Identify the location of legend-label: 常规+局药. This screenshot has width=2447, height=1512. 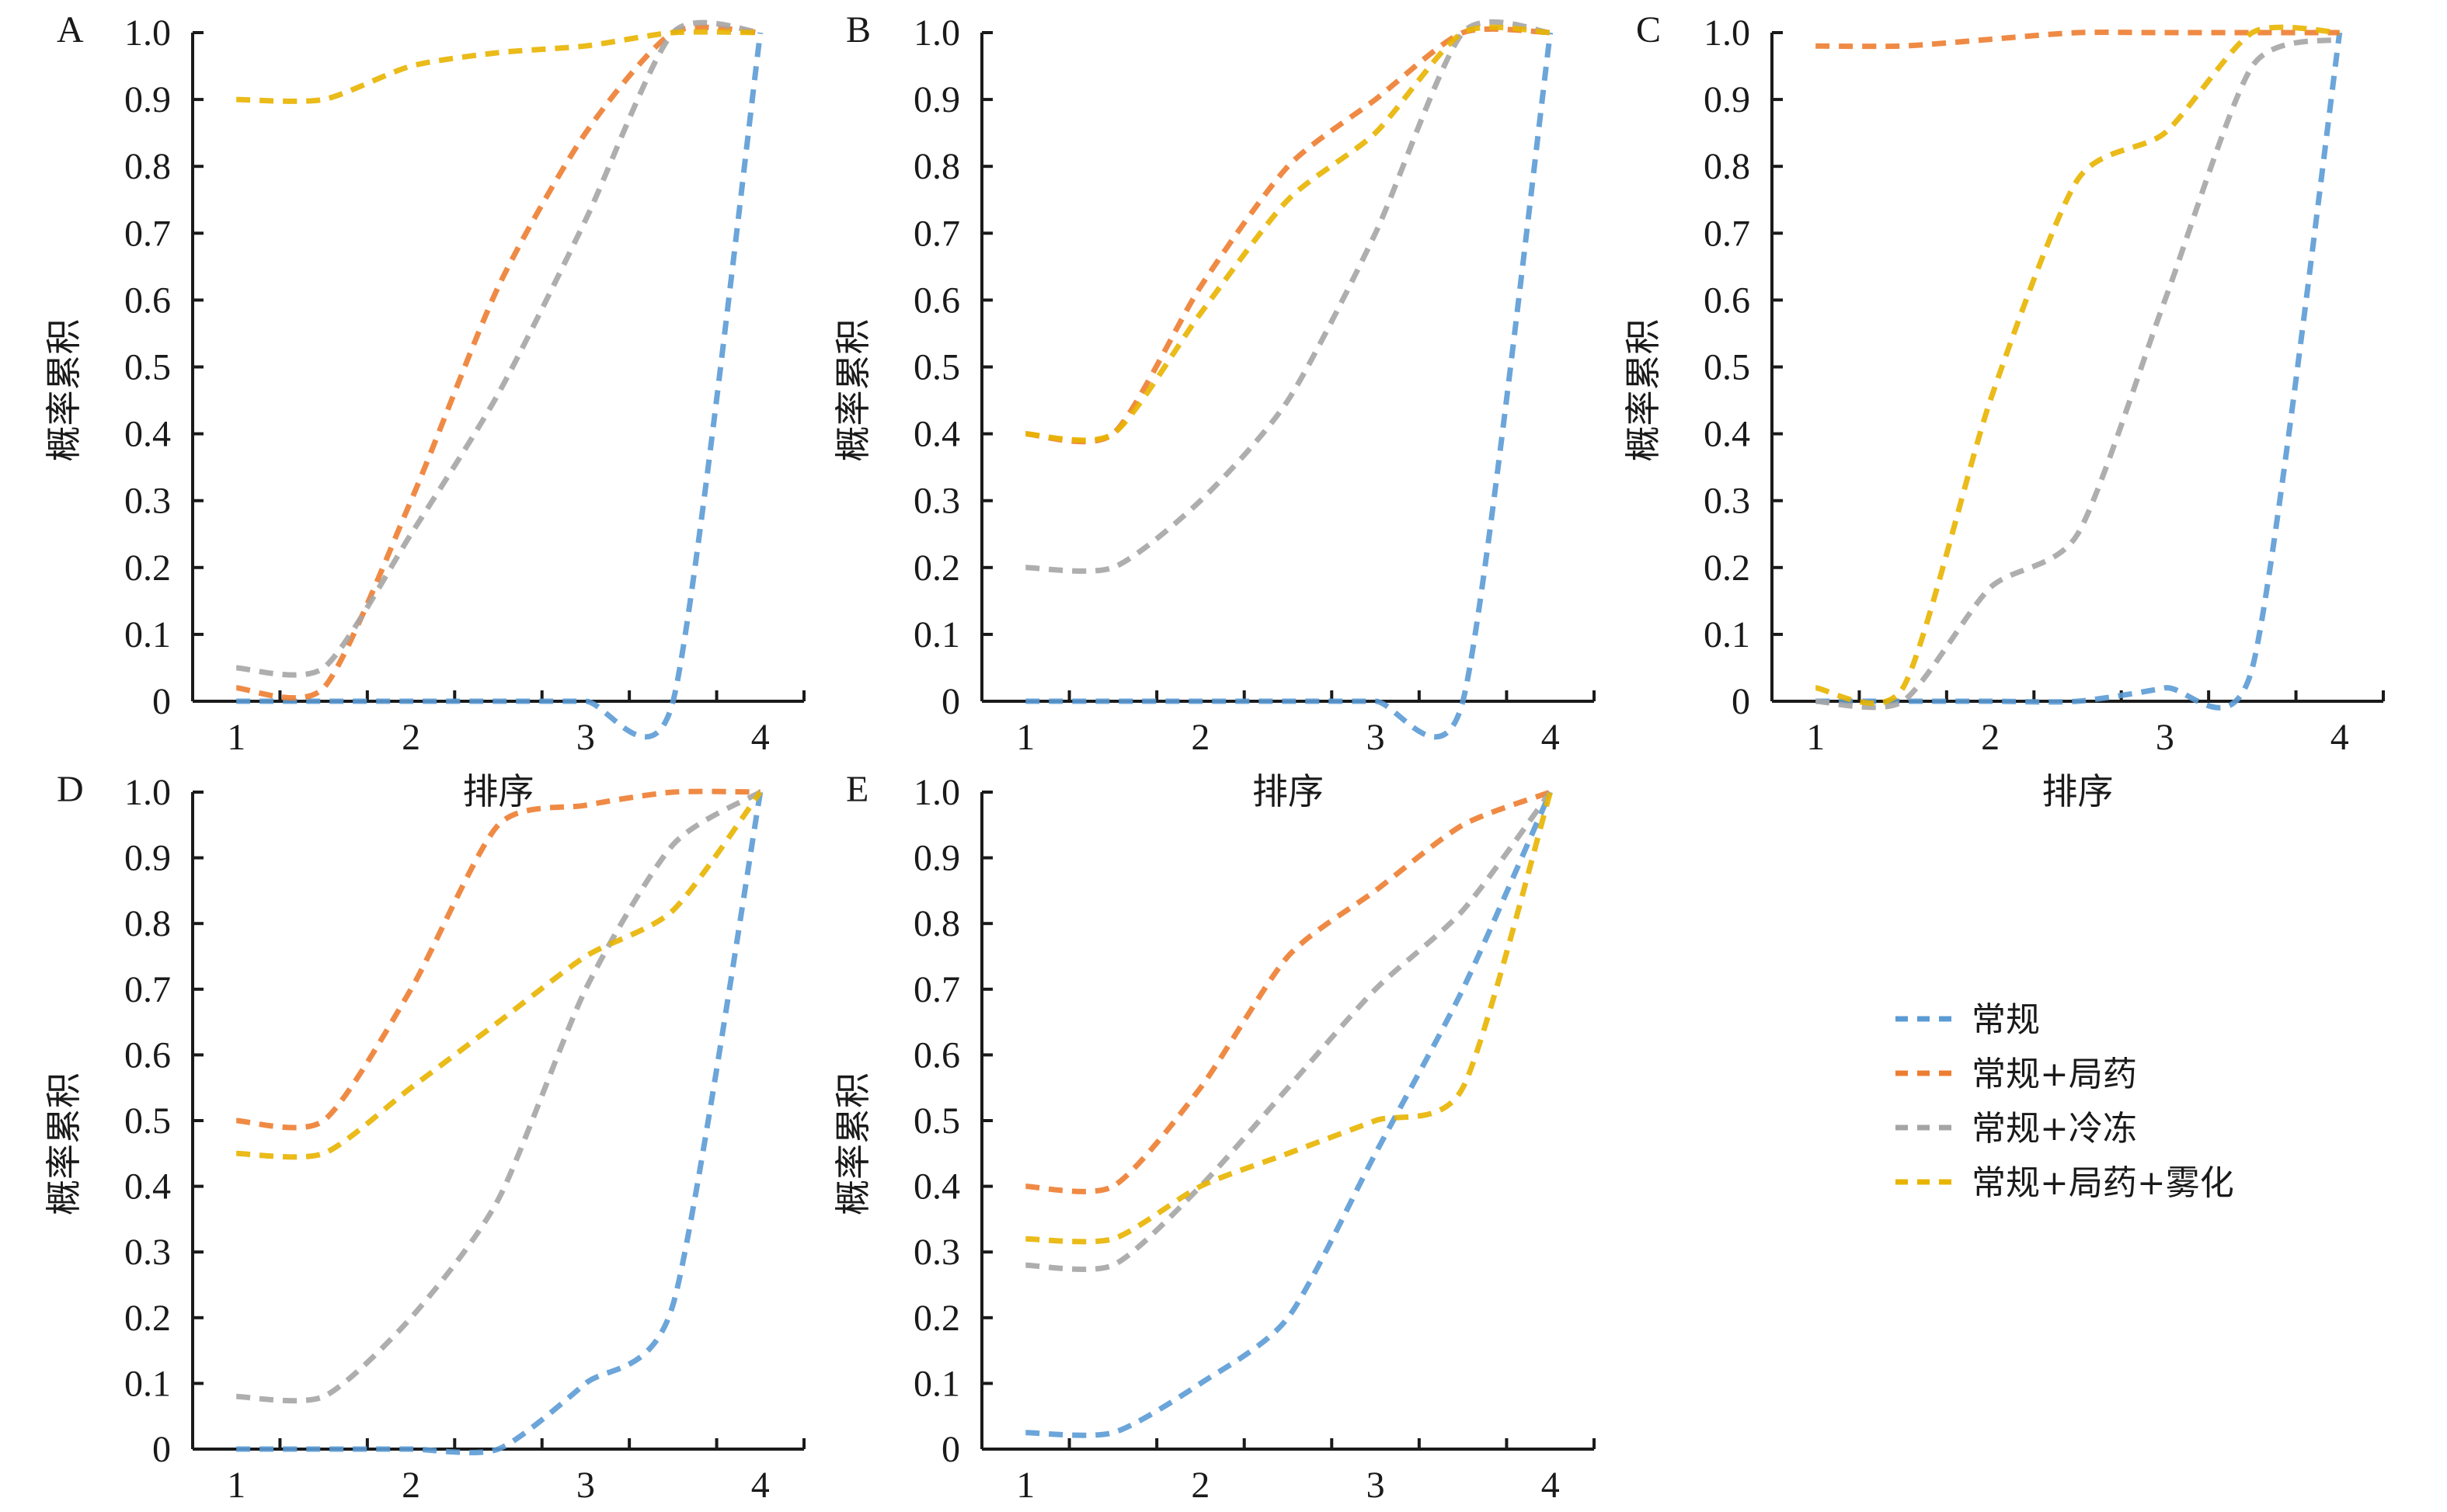
(2054, 1074).